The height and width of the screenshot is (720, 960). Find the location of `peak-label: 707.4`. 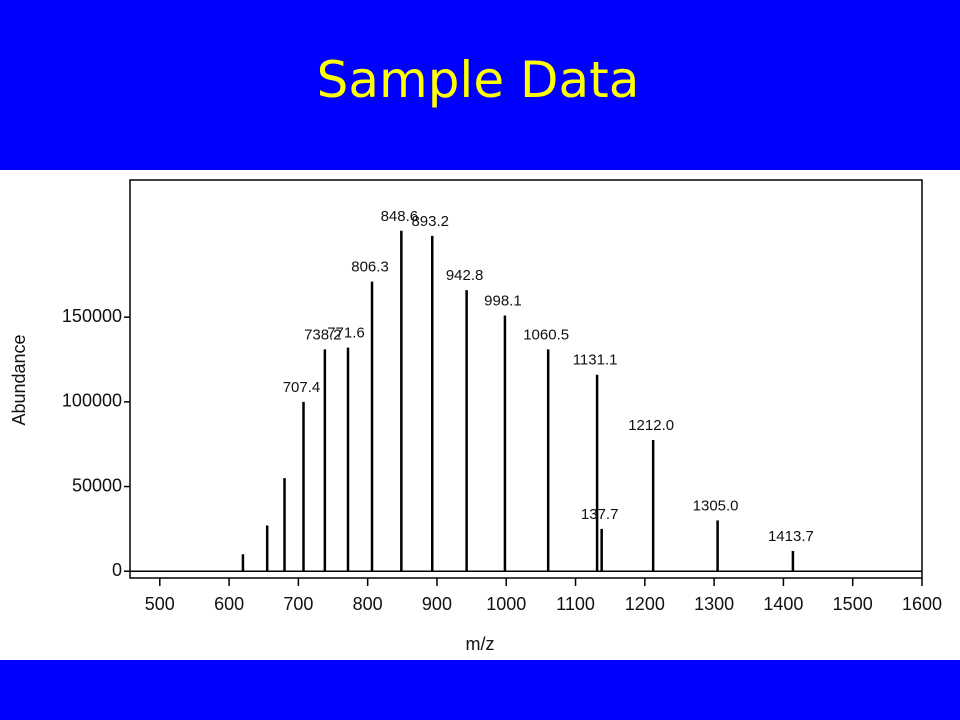

peak-label: 707.4 is located at coordinates (302, 387).